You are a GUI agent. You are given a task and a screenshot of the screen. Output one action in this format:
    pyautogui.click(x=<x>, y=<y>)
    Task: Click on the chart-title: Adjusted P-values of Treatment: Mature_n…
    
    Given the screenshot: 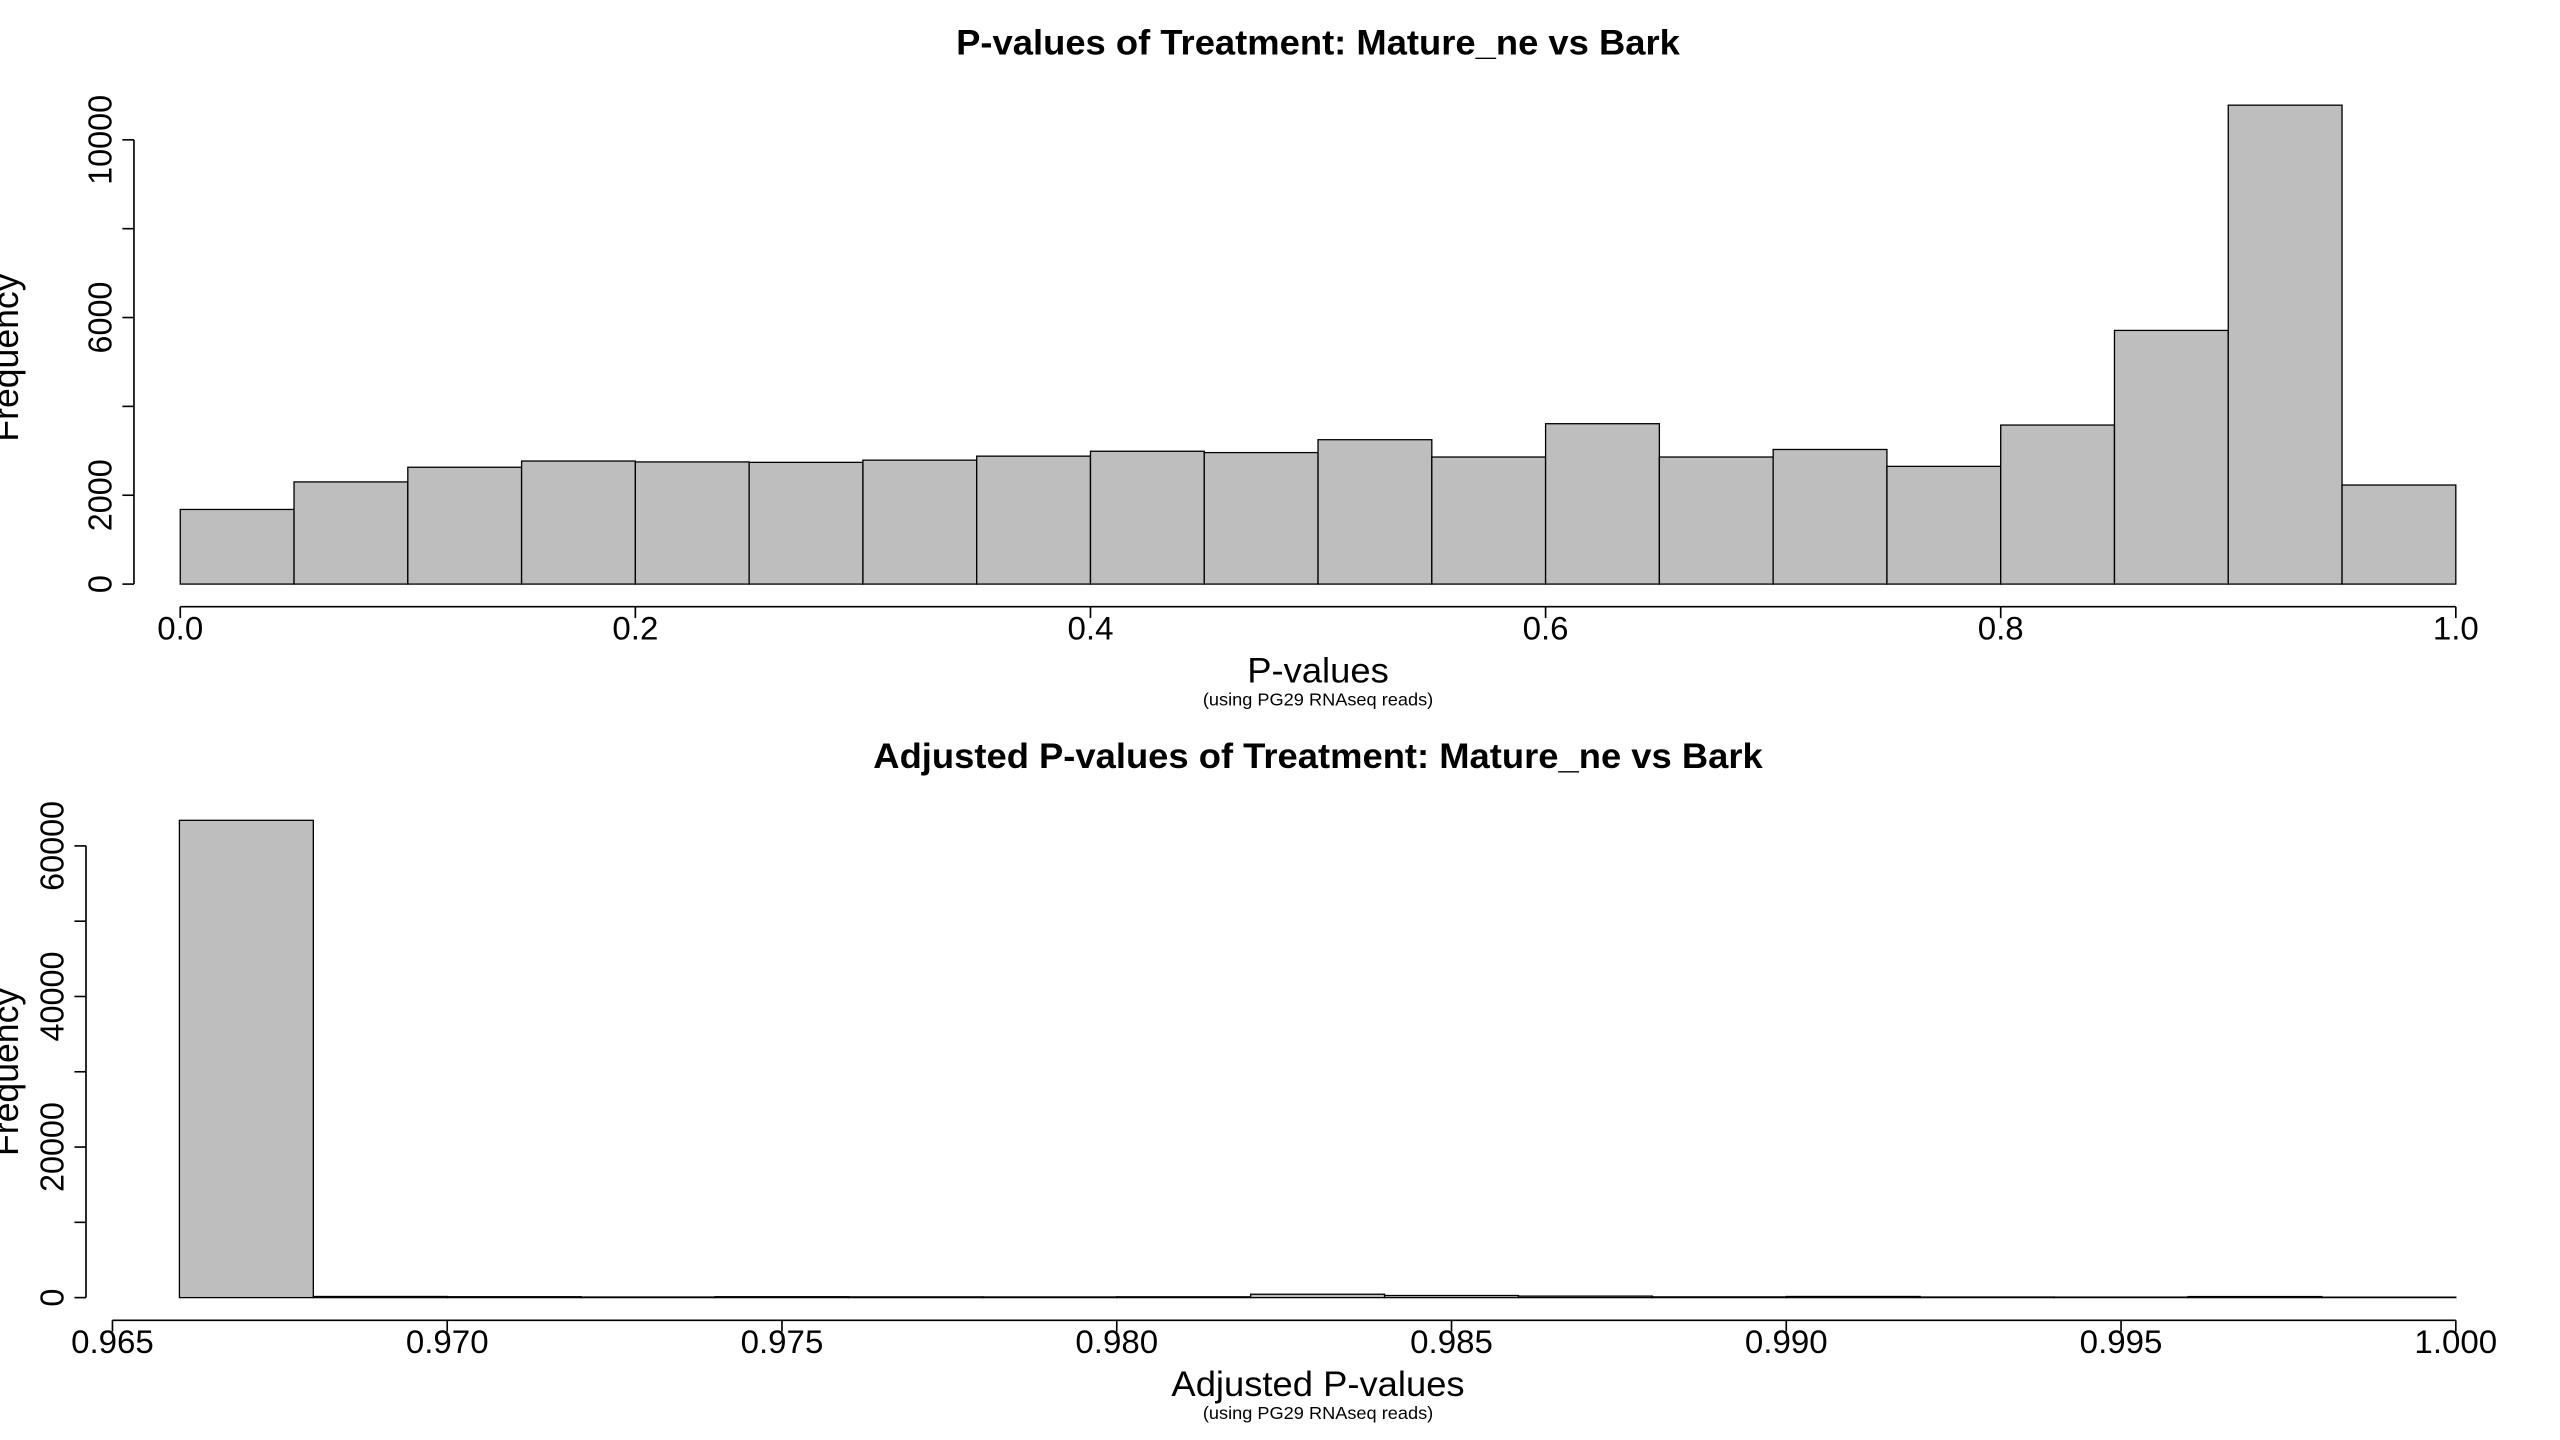 What is the action you would take?
    pyautogui.click(x=1318, y=756)
    